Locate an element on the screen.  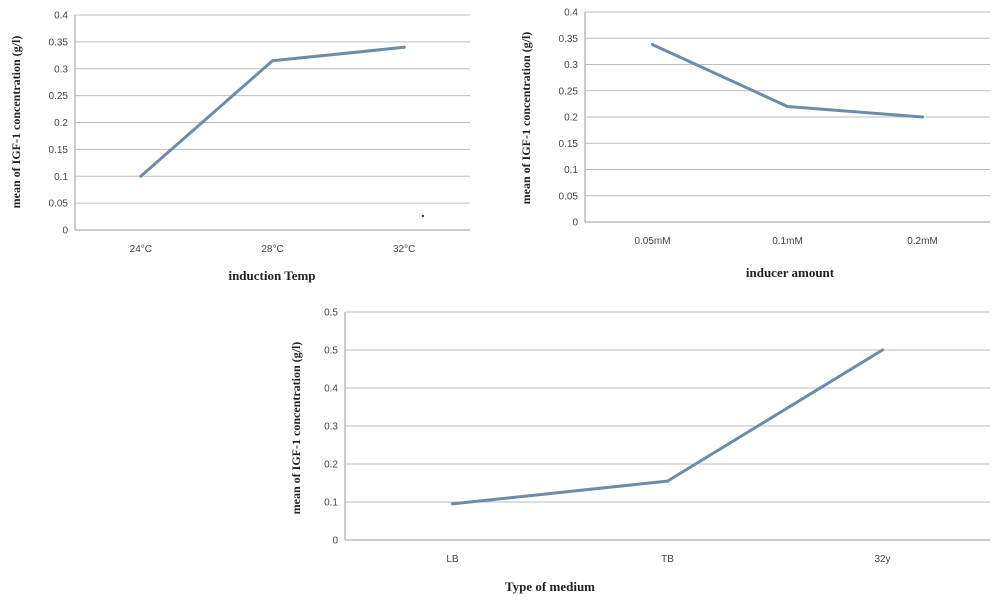
stray-dot is located at coordinates (423, 216).